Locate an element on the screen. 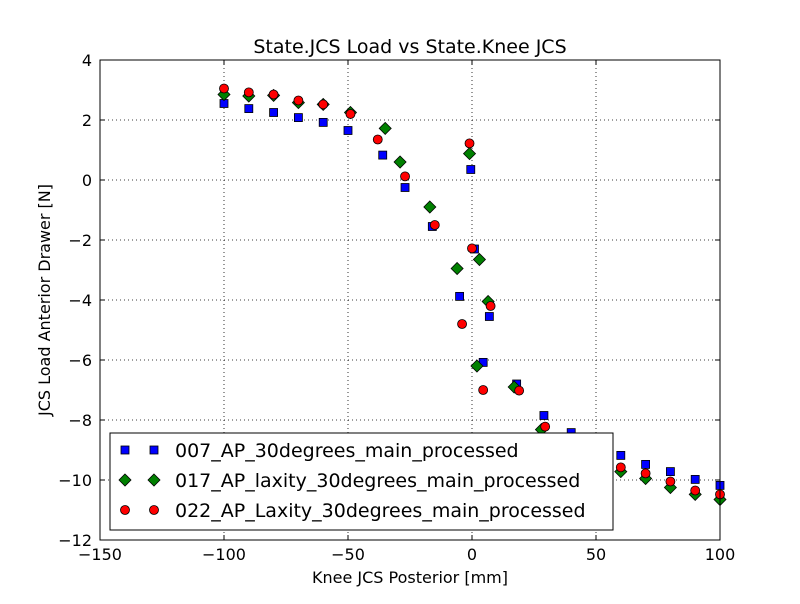 The height and width of the screenshot is (604, 800). legend-box is located at coordinates (361, 481).